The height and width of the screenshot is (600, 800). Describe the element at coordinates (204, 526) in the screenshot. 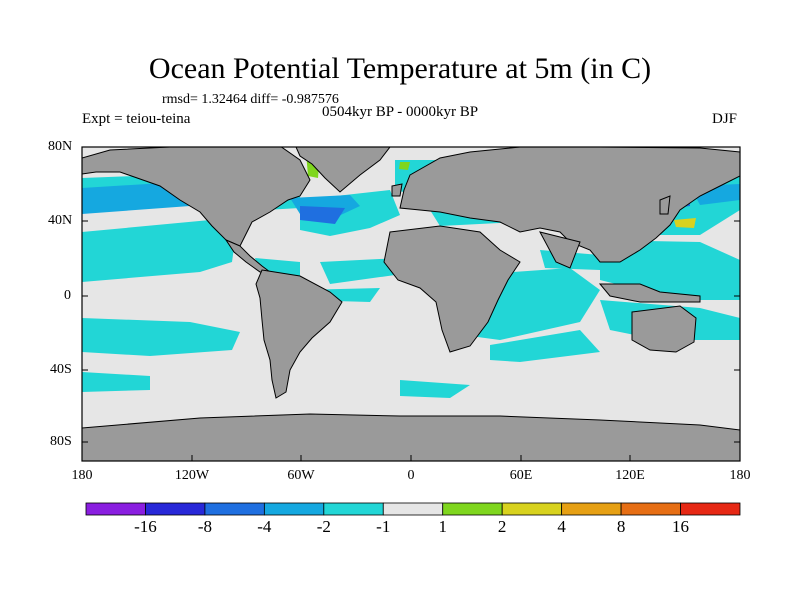

I see `colorbar-label: -8` at that location.